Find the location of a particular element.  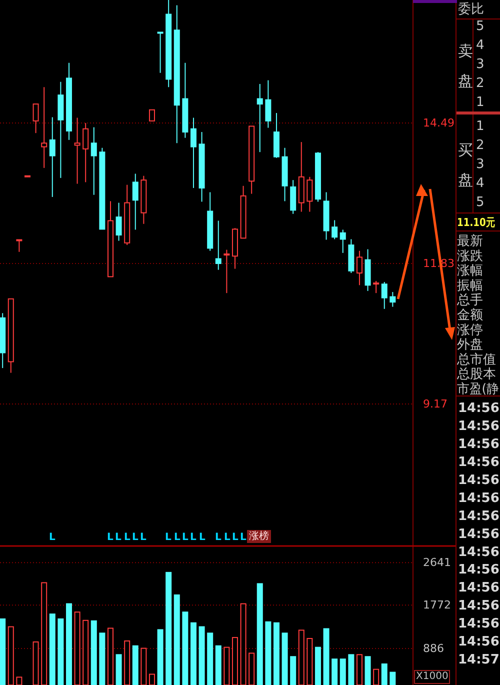

text: 涨跌 is located at coordinates (470, 256).